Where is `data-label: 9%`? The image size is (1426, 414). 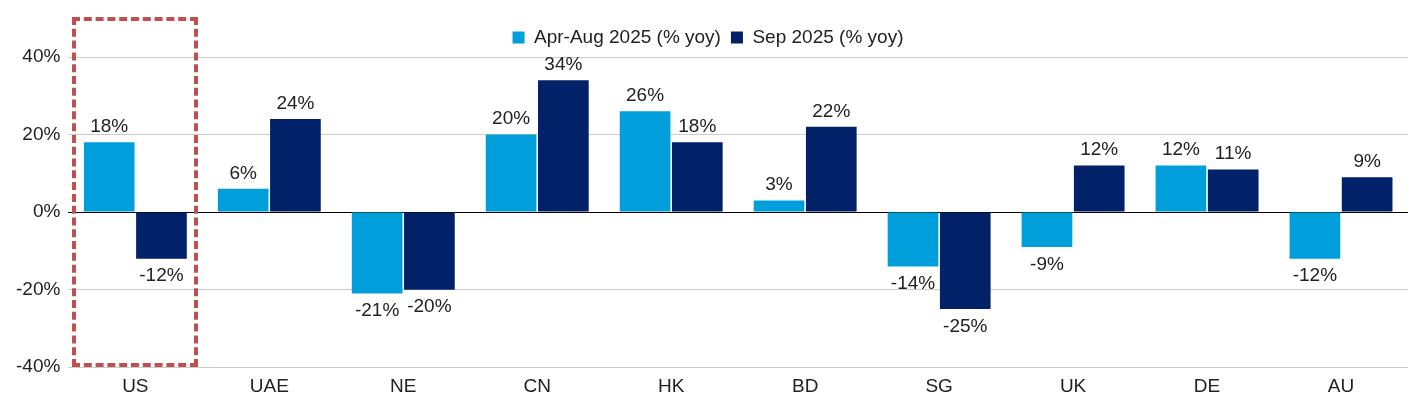 data-label: 9% is located at coordinates (1367, 160).